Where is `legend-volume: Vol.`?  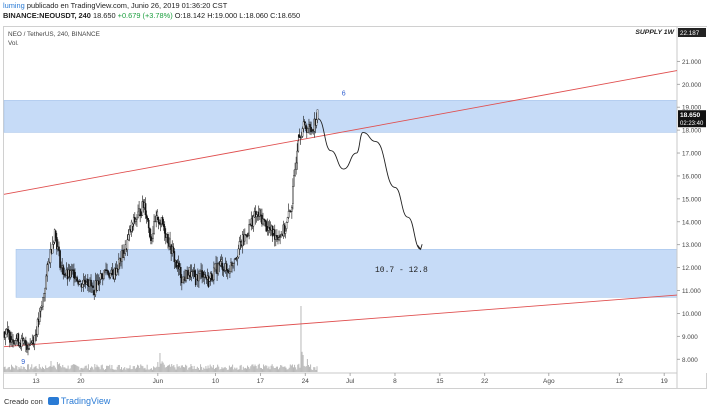
legend-volume: Vol. is located at coordinates (13, 43).